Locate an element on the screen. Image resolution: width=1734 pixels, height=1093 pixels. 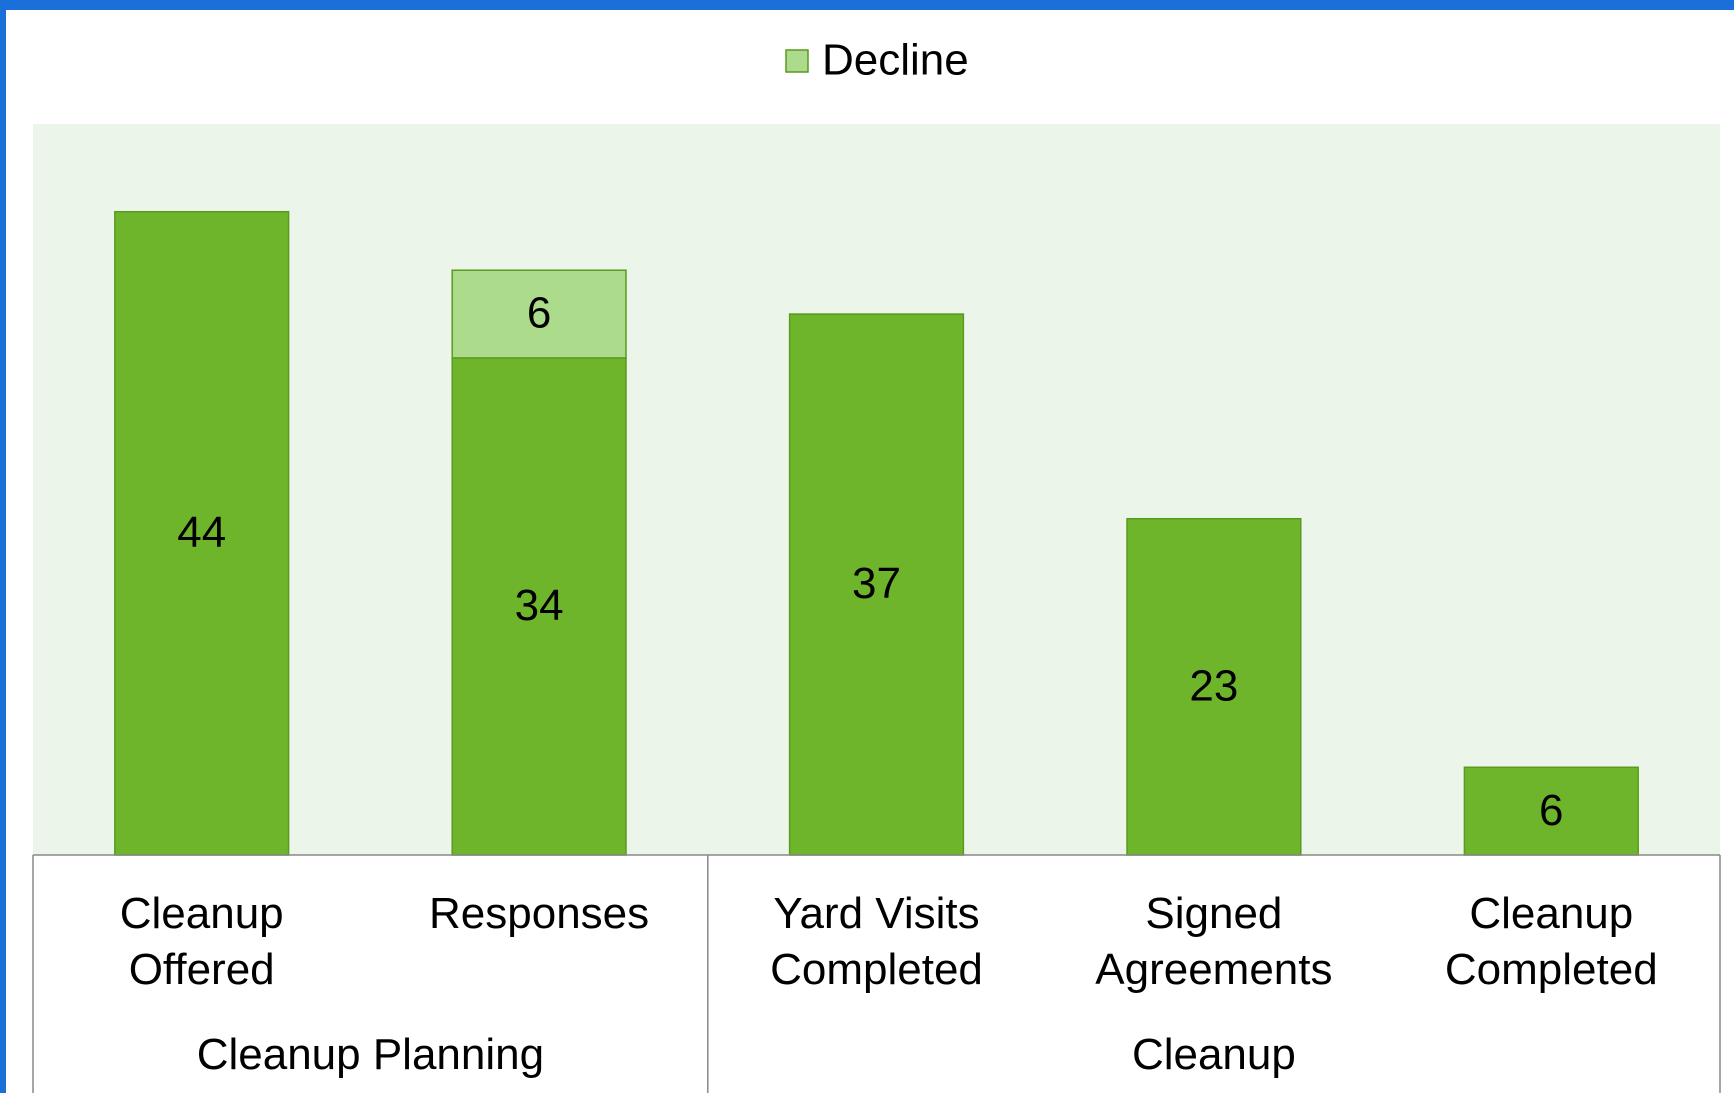
x-tick-label: Yard Visits Completed is located at coordinates (876, 941).